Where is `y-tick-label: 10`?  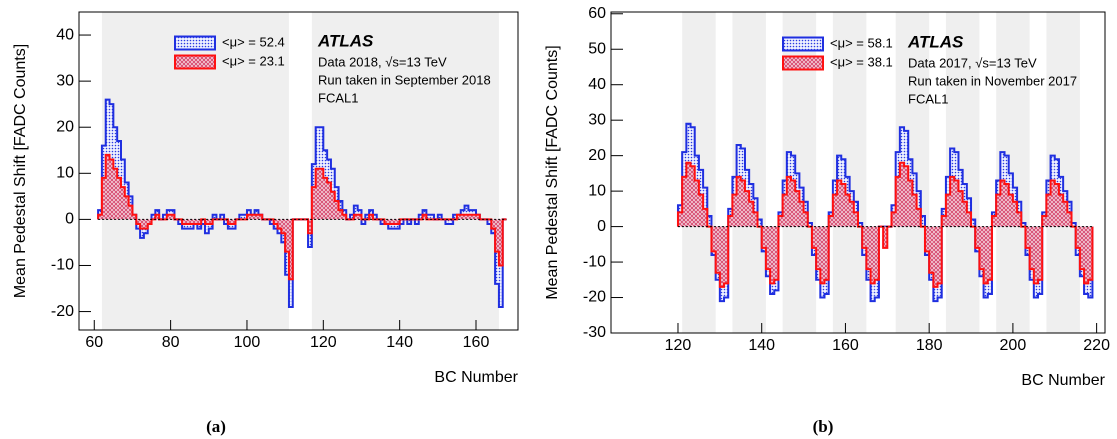
y-tick-label: 10 is located at coordinates (597, 190).